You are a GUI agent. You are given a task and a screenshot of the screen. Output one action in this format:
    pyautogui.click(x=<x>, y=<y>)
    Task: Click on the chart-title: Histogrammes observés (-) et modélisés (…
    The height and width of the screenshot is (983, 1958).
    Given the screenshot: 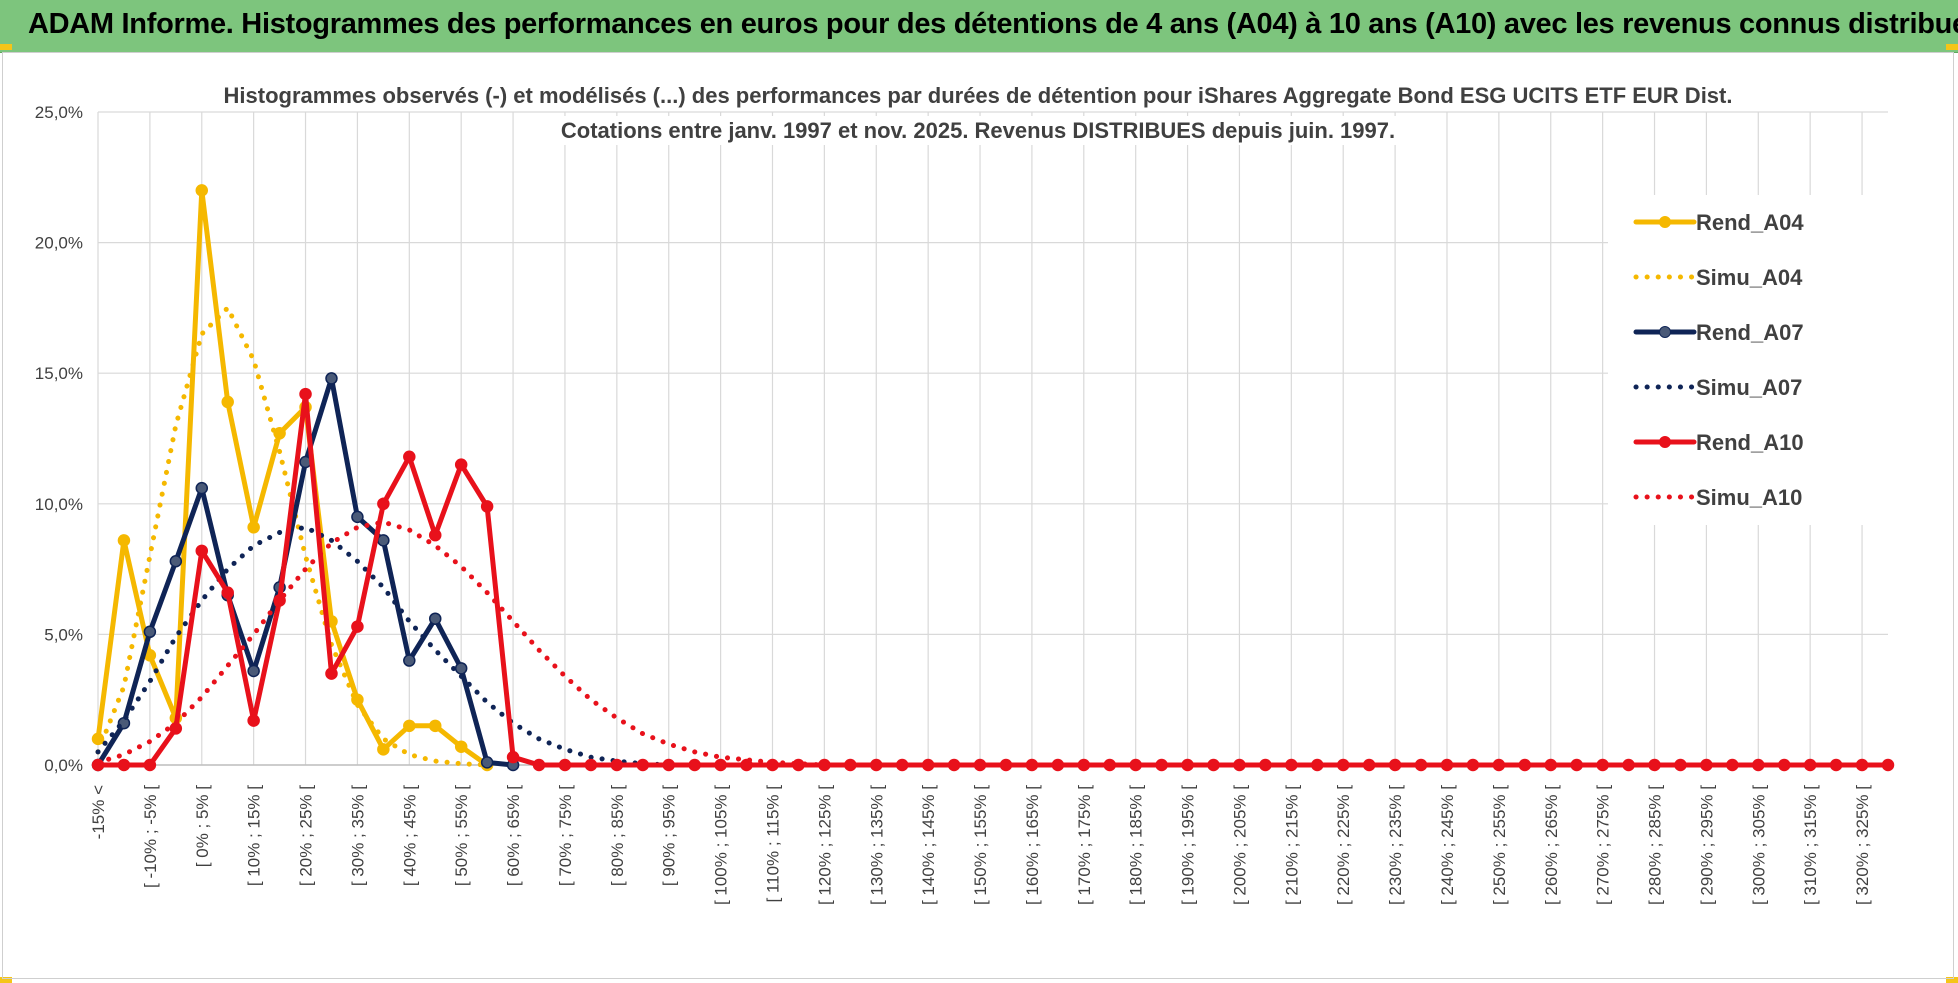 What is the action you would take?
    pyautogui.click(x=978, y=113)
    